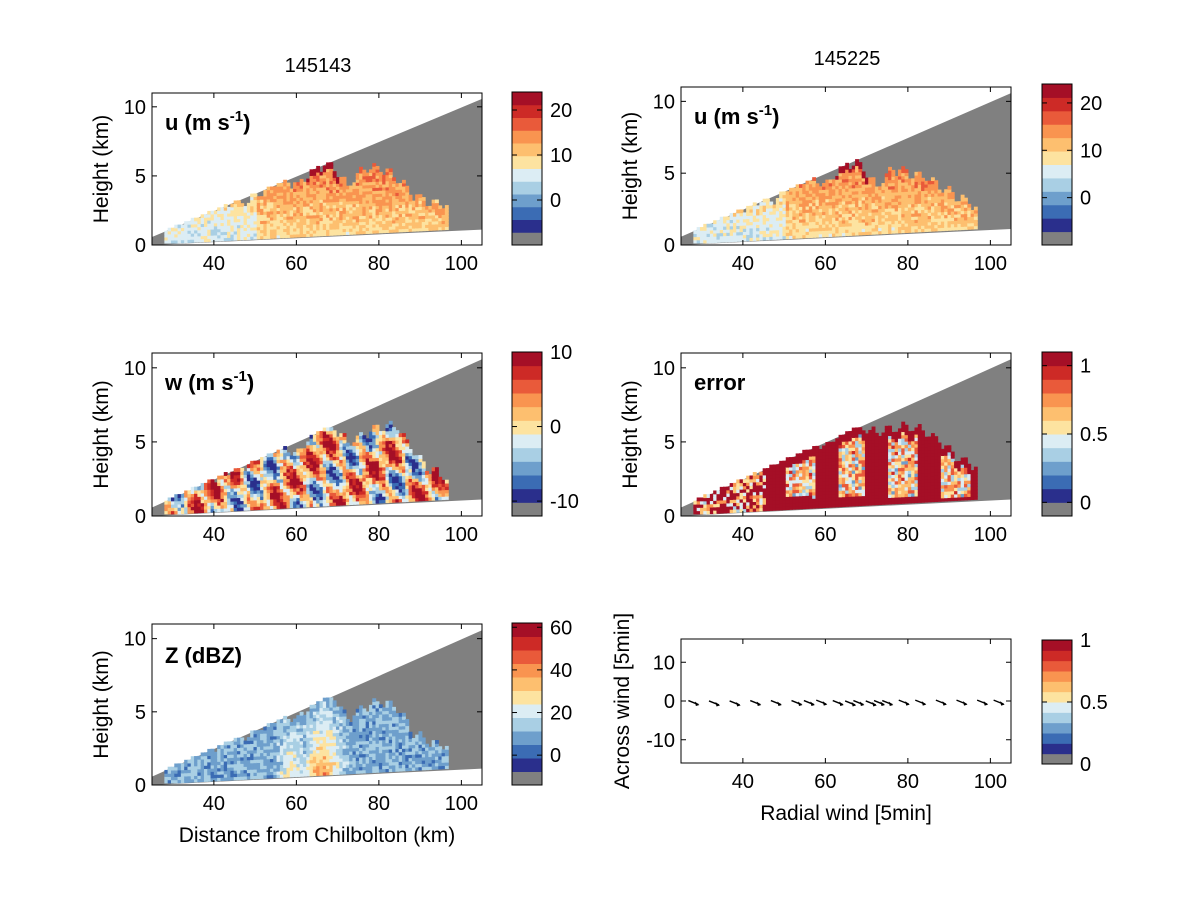 The height and width of the screenshot is (905, 1200). Describe the element at coordinates (847, 59) in the screenshot. I see `column-title-right: 145225` at that location.